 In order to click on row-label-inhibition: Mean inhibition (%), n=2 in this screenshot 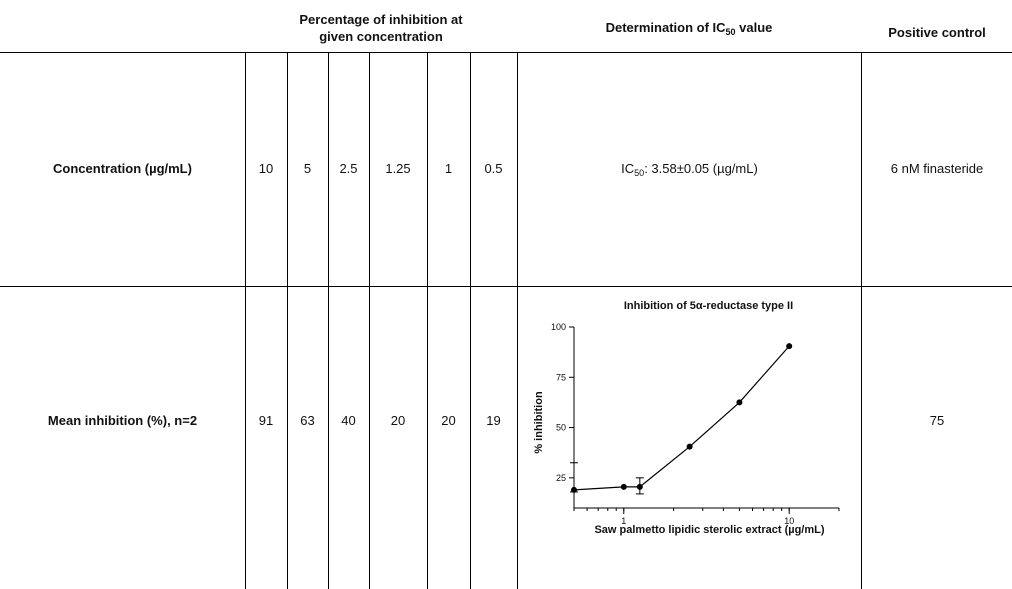, I will do `click(122, 420)`.